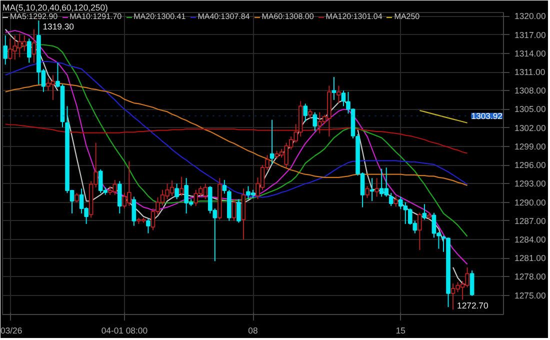  What do you see at coordinates (530, 165) in the screenshot?
I see `y-tick-label: 1296.00` at bounding box center [530, 165].